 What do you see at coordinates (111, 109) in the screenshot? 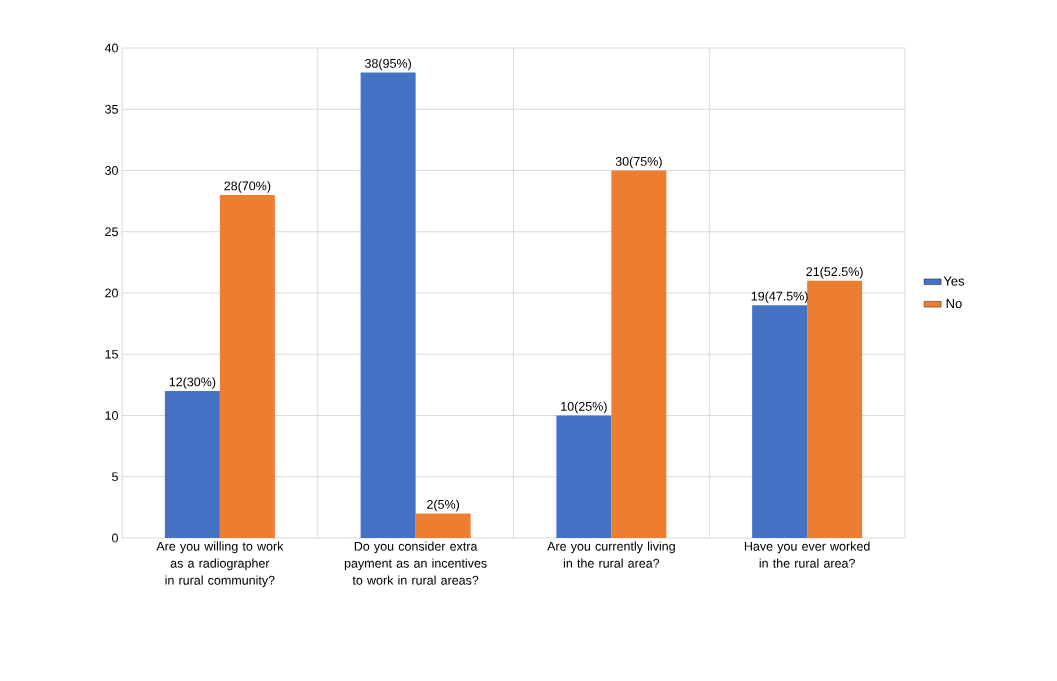
I see `y-tick-label: 35` at bounding box center [111, 109].